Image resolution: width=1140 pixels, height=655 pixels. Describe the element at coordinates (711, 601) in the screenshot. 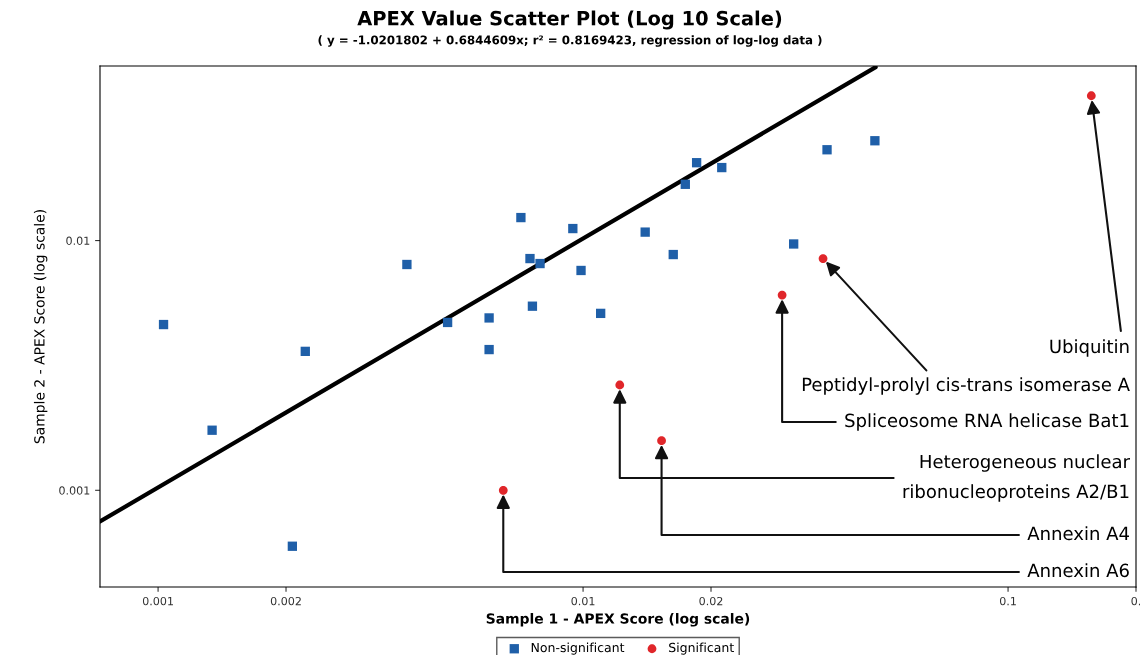

I see `x-tick-label: 0.02` at that location.